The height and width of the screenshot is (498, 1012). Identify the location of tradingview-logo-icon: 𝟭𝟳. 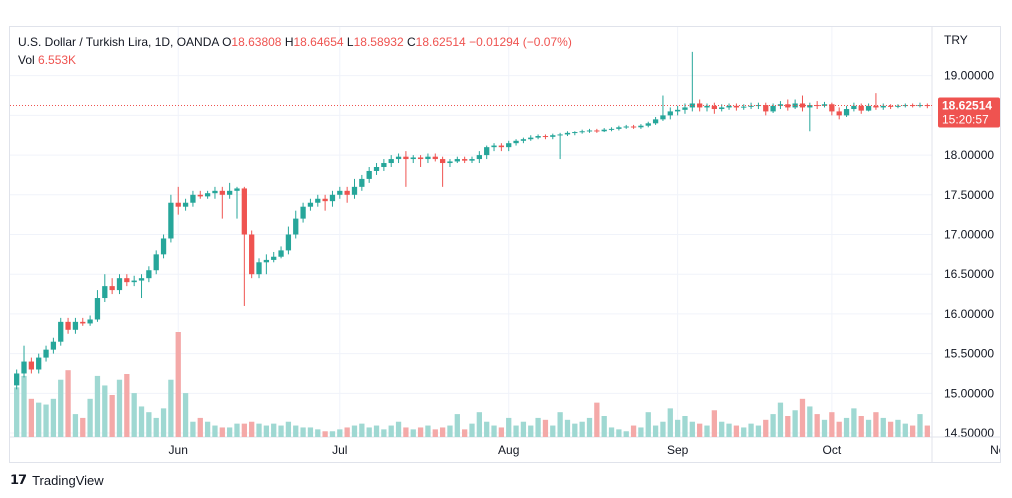
(18, 479).